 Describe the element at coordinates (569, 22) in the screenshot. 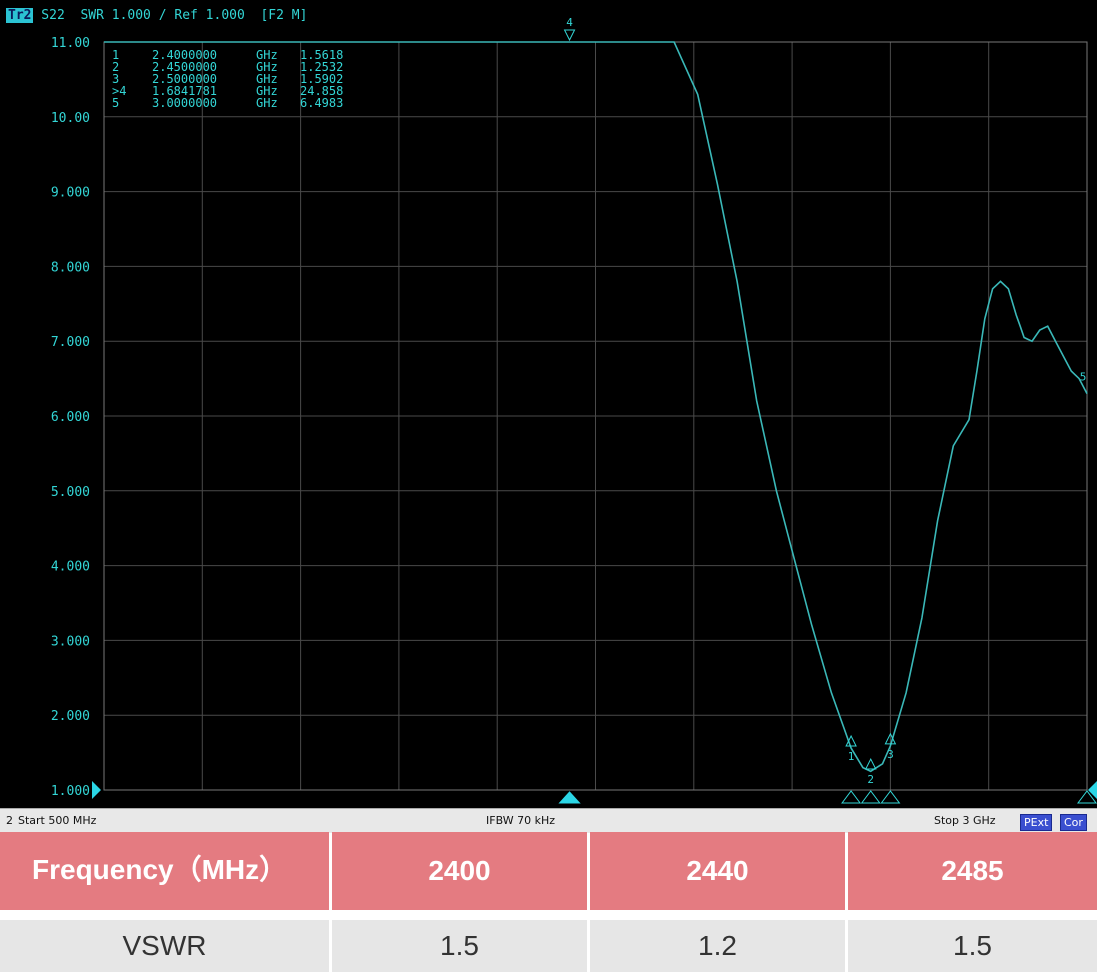

I see `marker-label: 4` at that location.